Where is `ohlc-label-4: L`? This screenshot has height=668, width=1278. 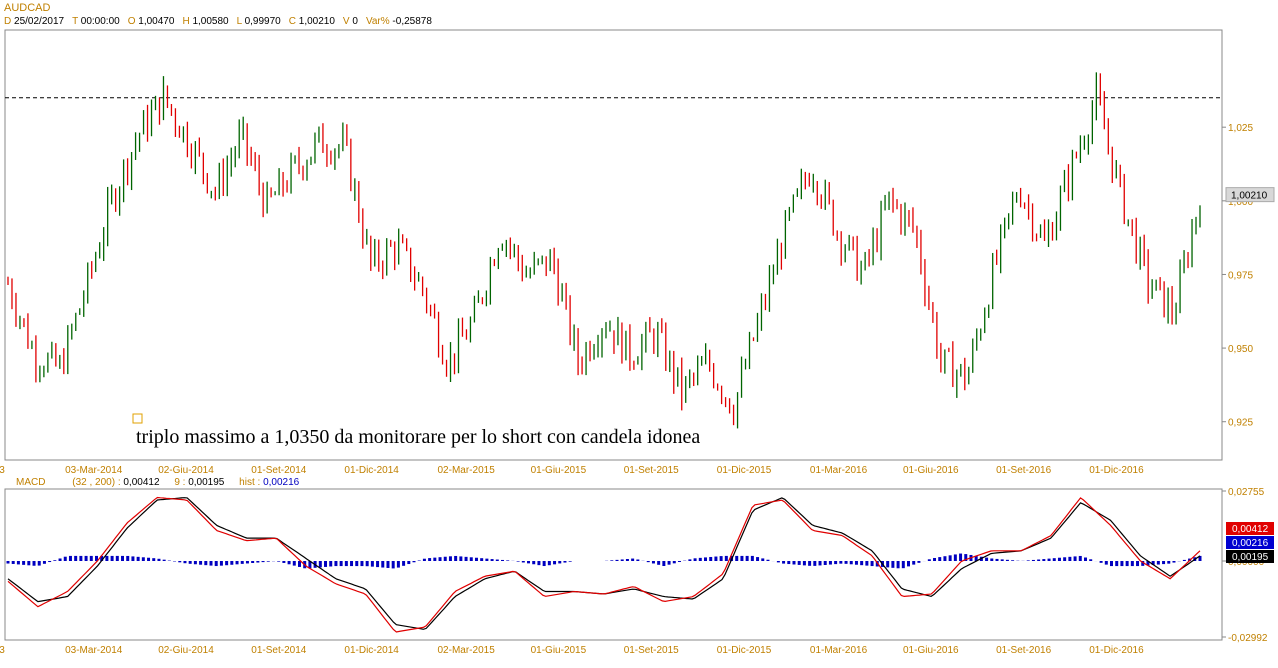
ohlc-label-4: L is located at coordinates (239, 21).